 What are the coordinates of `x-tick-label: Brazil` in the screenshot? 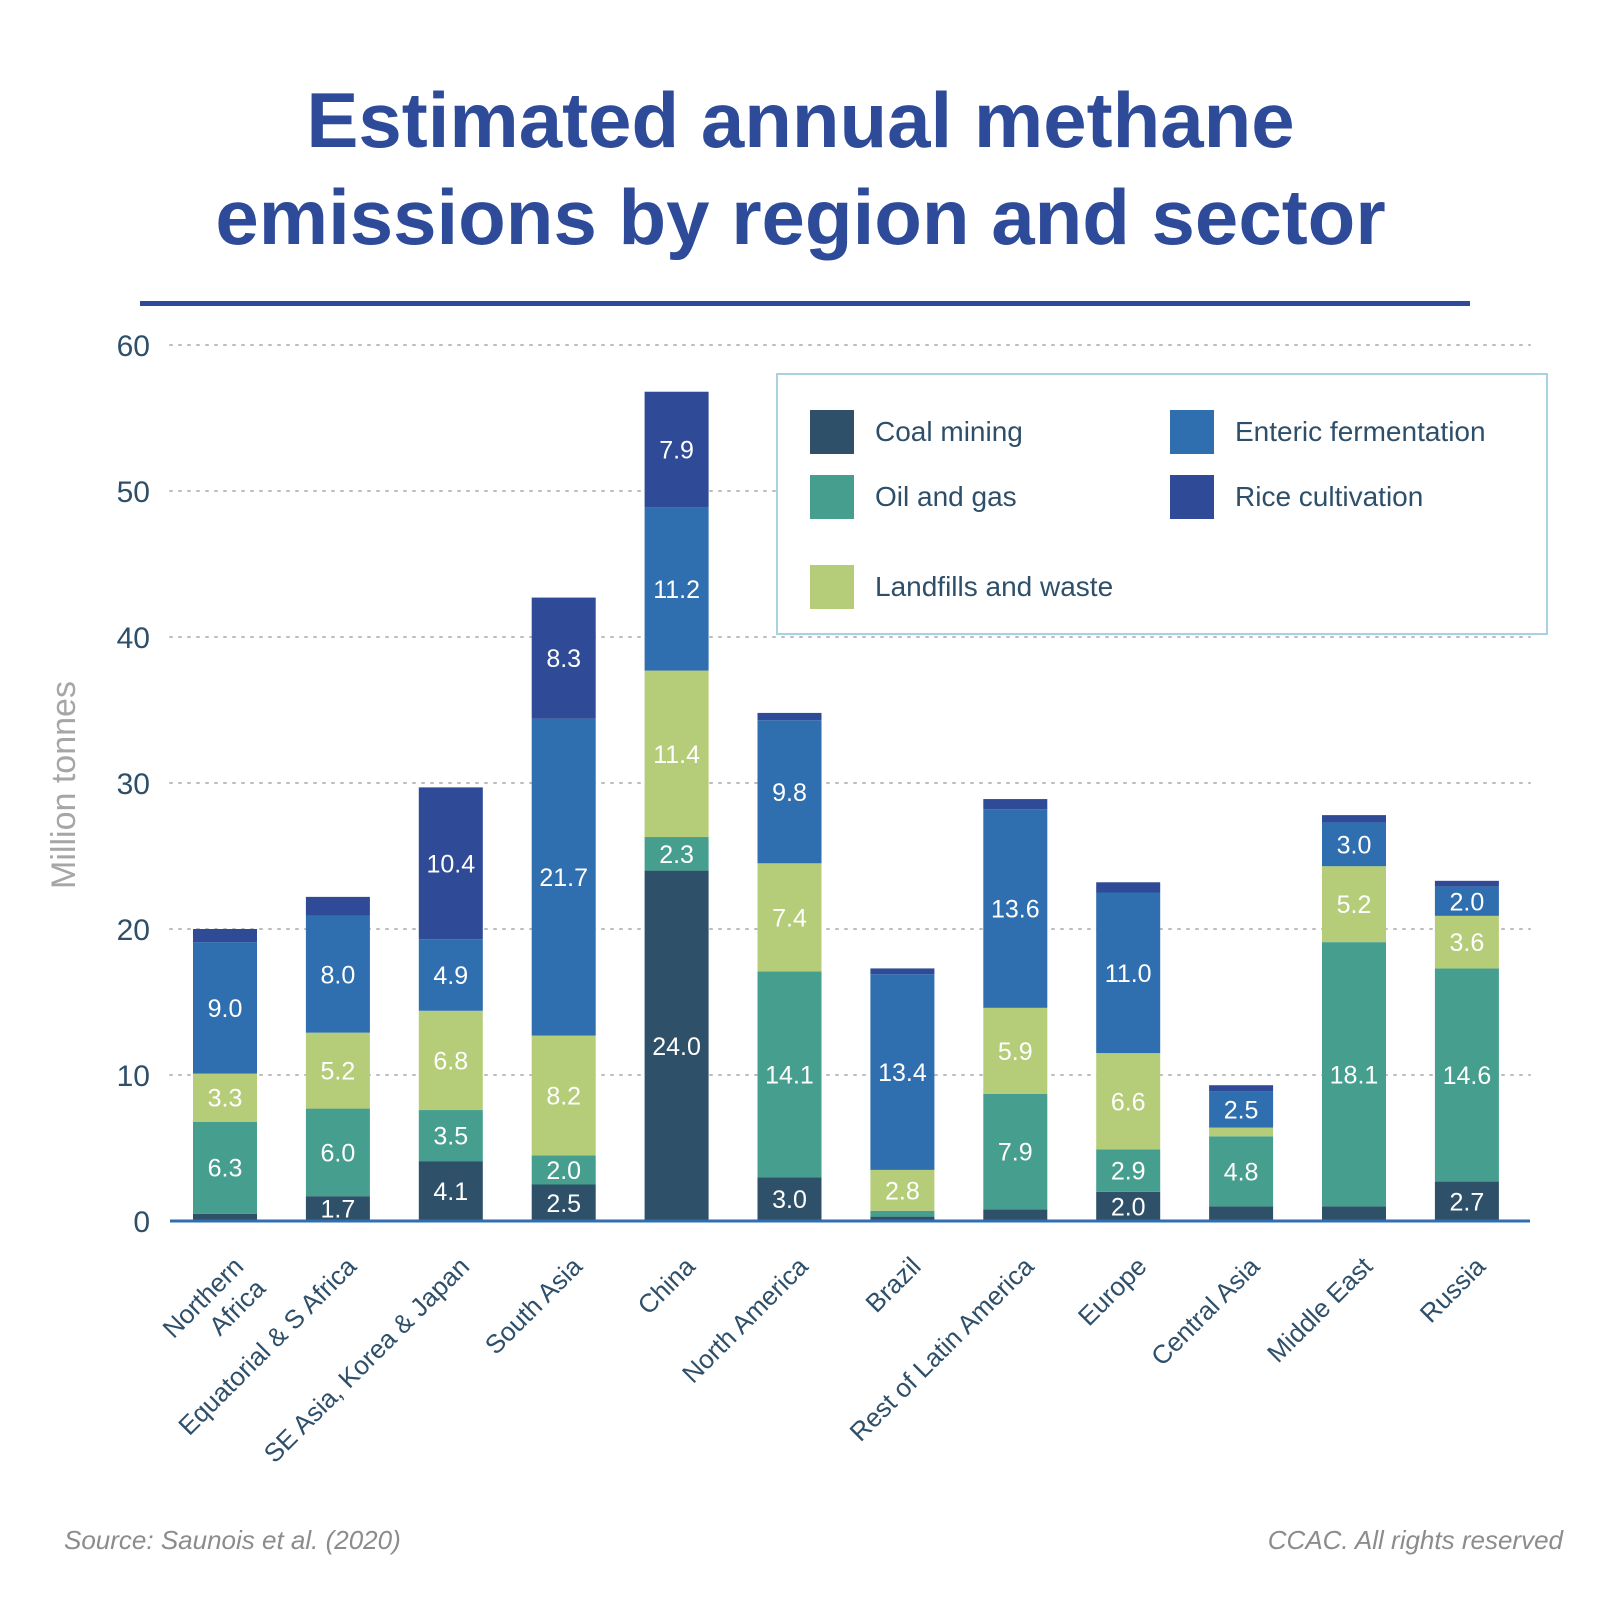 It's located at (892, 1284).